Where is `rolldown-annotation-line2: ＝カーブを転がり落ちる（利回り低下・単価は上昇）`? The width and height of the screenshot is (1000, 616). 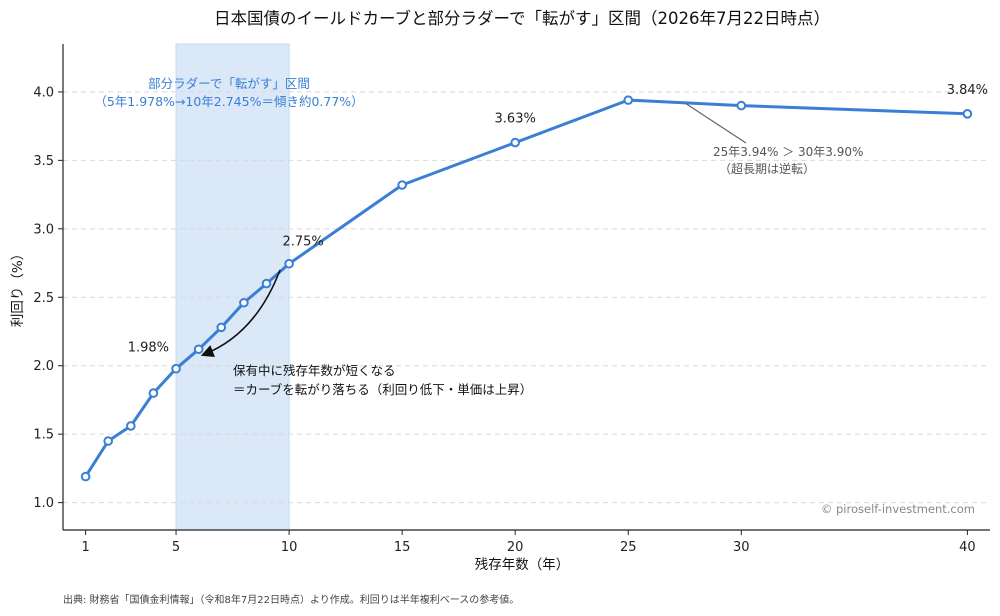 rolldown-annotation-line2: ＝カーブを転がり落ちる（利回り低下・単価は上昇） is located at coordinates (382, 389).